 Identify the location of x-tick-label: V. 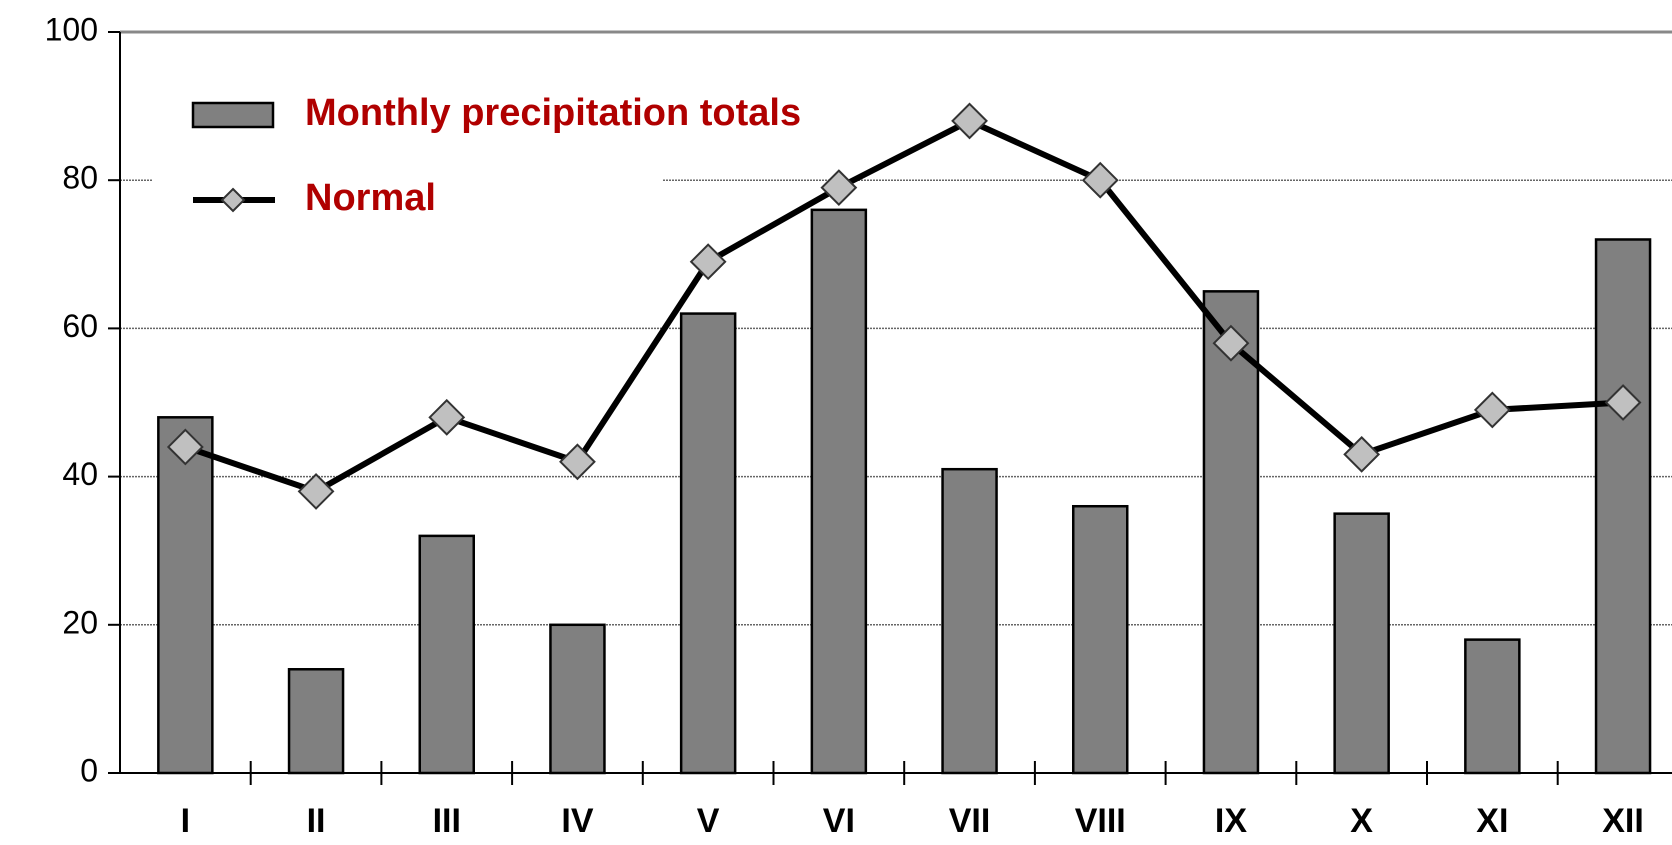
(708, 821).